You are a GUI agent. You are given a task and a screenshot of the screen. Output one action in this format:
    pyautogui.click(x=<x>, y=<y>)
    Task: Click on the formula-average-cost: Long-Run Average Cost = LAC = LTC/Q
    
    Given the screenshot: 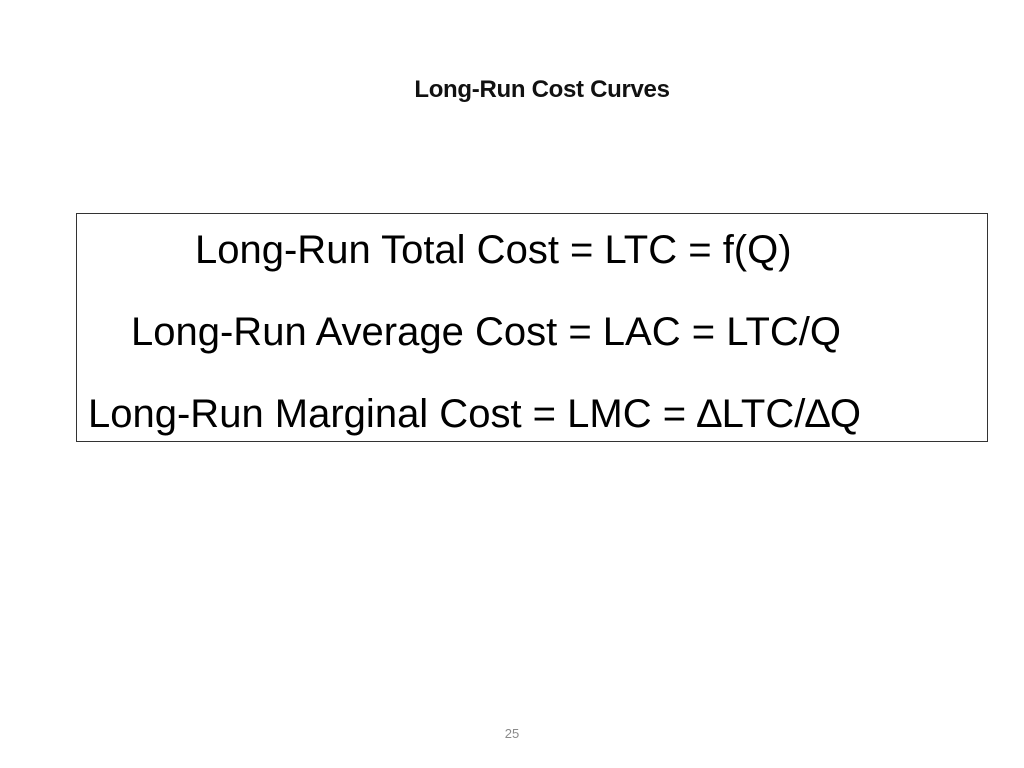 What is the action you would take?
    pyautogui.click(x=486, y=332)
    